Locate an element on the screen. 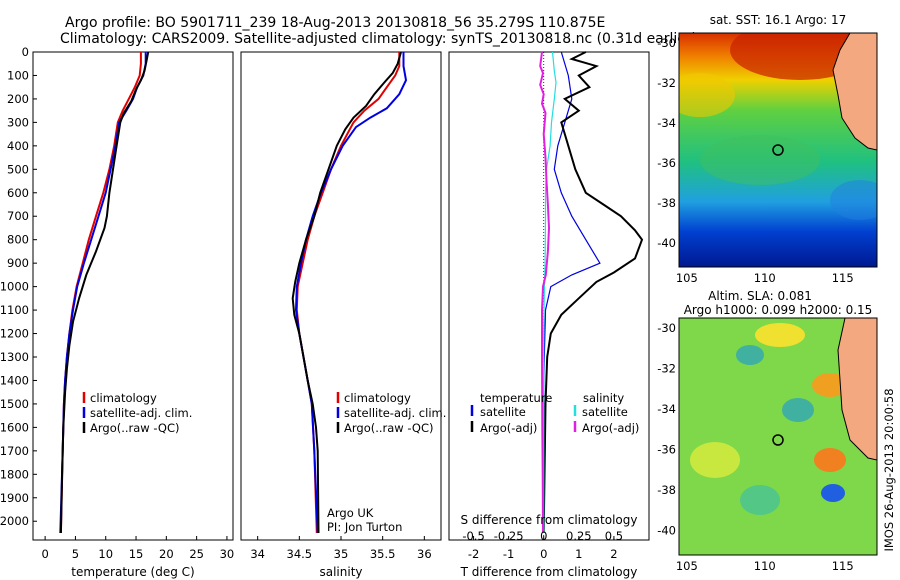 The image size is (900, 580). difference-top-tick-label: 0.25 is located at coordinates (579, 536).